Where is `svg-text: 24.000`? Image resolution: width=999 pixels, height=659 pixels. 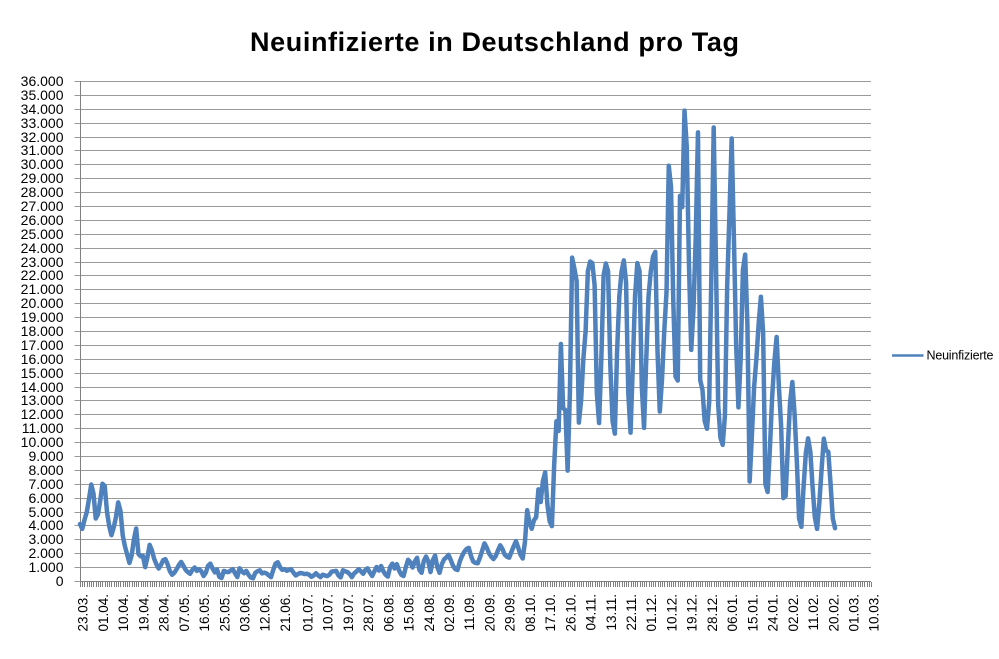
svg-text: 24.000 is located at coordinates (42, 248).